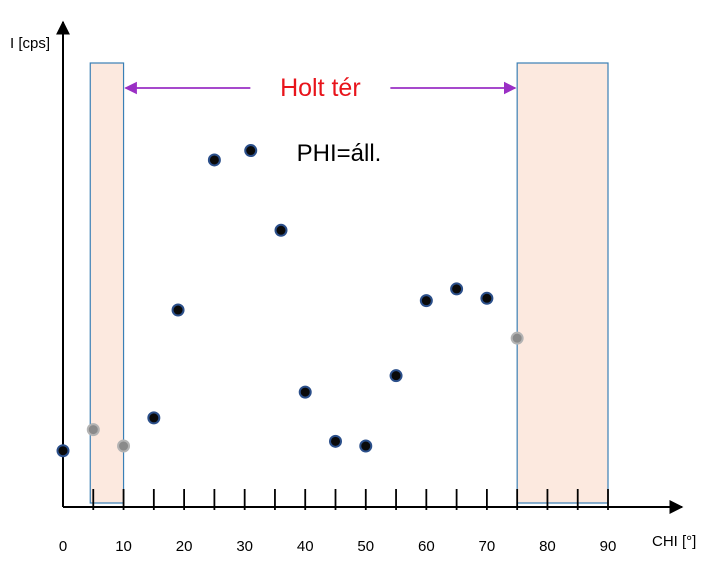  What do you see at coordinates (244, 546) in the screenshot?
I see `x-tick-label-30: 30` at bounding box center [244, 546].